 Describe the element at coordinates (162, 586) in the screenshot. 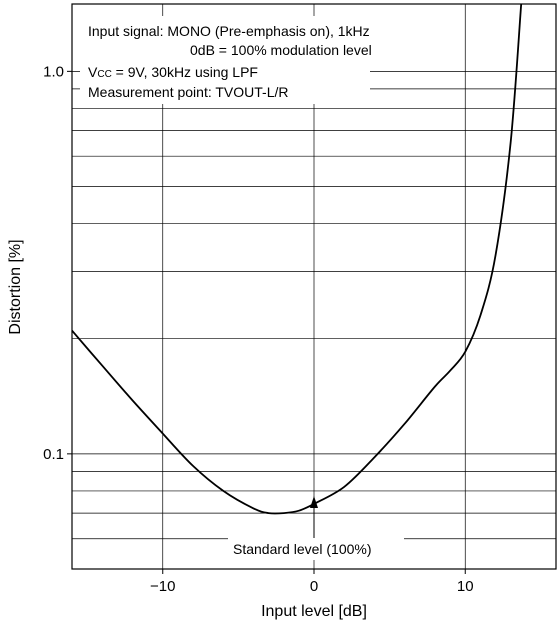

I see `x-tick-label: −10` at that location.